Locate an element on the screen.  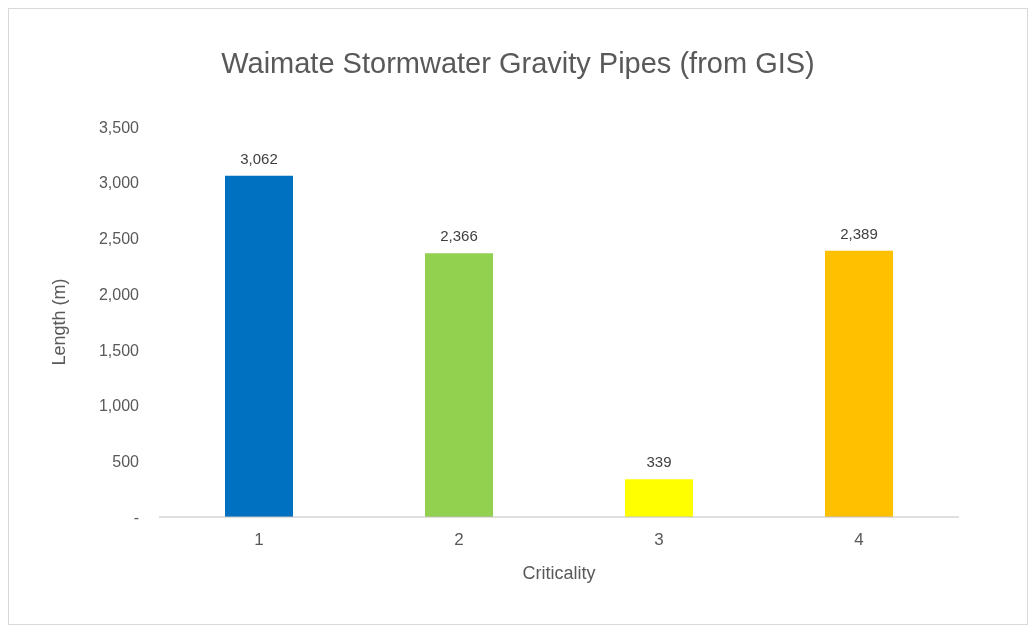
x-tick-label: 2 is located at coordinates (459, 540).